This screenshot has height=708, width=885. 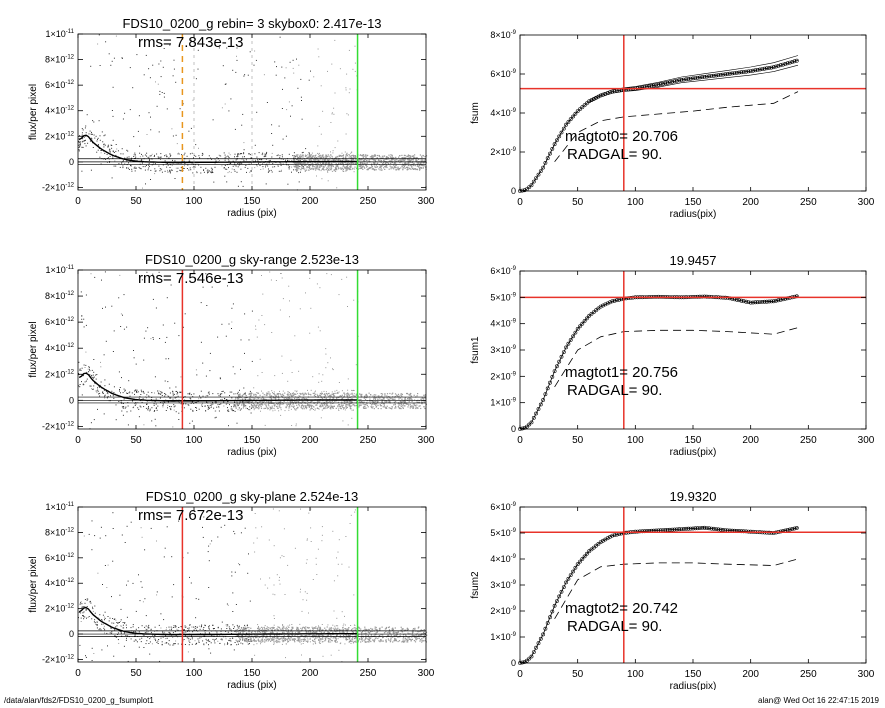 What do you see at coordinates (513, 429) in the screenshot?
I see `y-tick-label: 0` at bounding box center [513, 429].